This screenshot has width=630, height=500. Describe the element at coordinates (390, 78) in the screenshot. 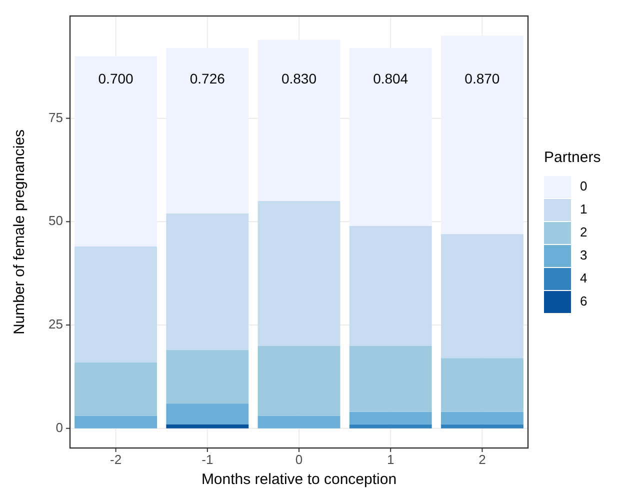

I see `annotation: 0.804` at that location.